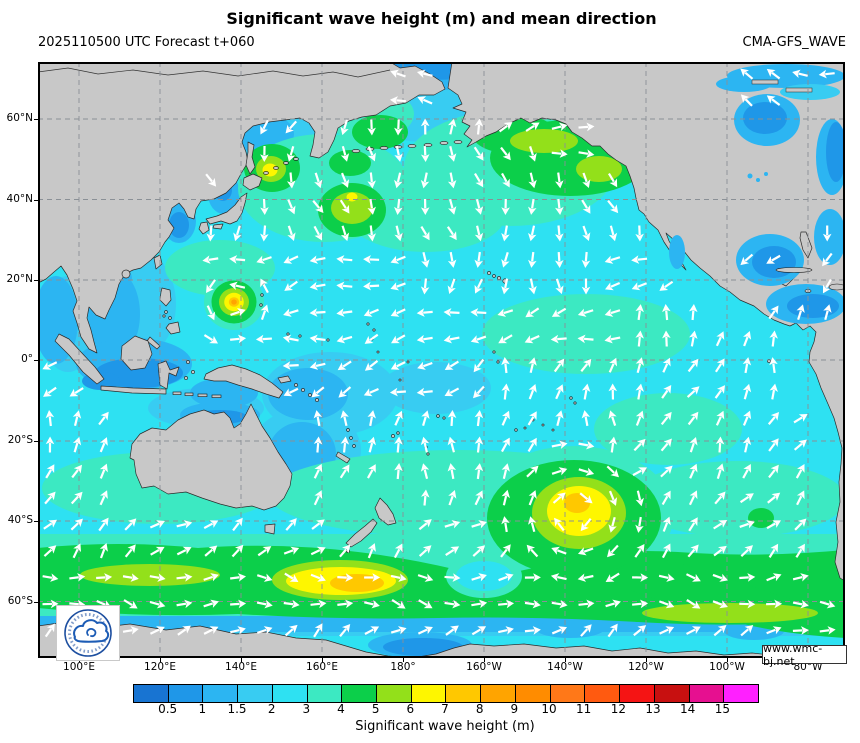 The image size is (860, 743). What do you see at coordinates (794, 270) in the screenshot?
I see `cuba-island` at bounding box center [794, 270].